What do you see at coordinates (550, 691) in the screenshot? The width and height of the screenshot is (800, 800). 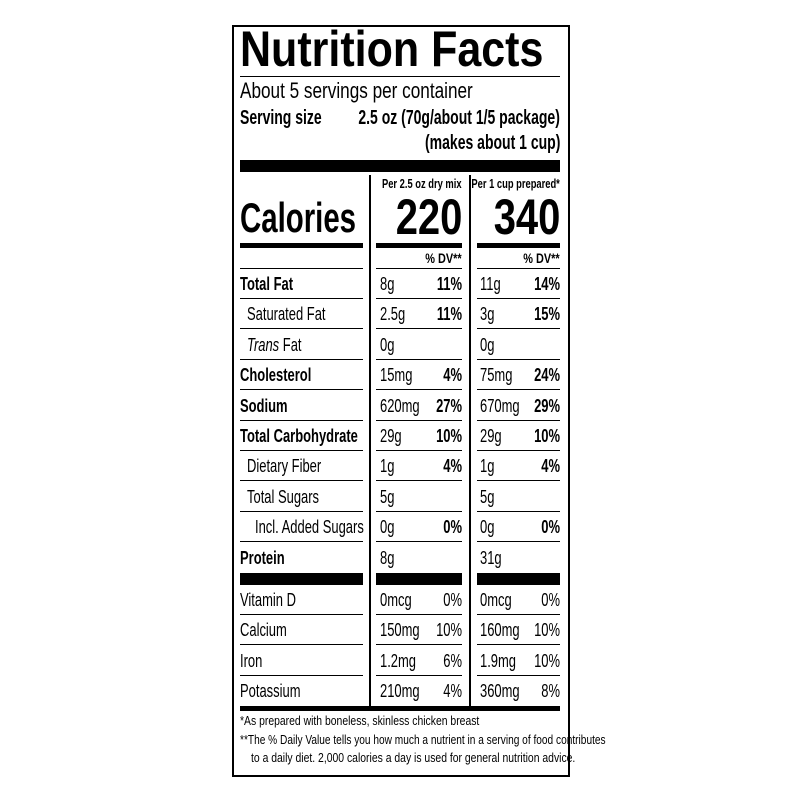 I see `col2-dv: 8%` at bounding box center [550, 691].